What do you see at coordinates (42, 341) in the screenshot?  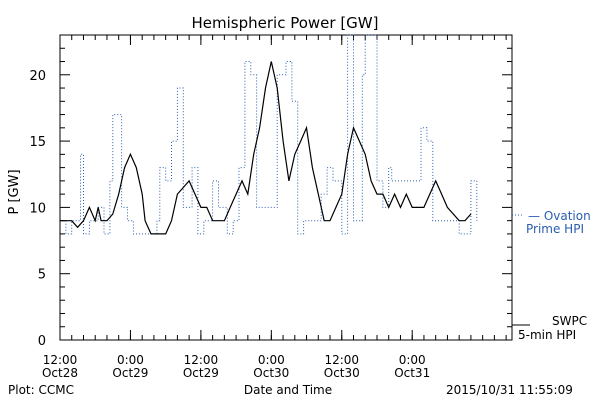 I see `y-tick-label: 0` at bounding box center [42, 341].